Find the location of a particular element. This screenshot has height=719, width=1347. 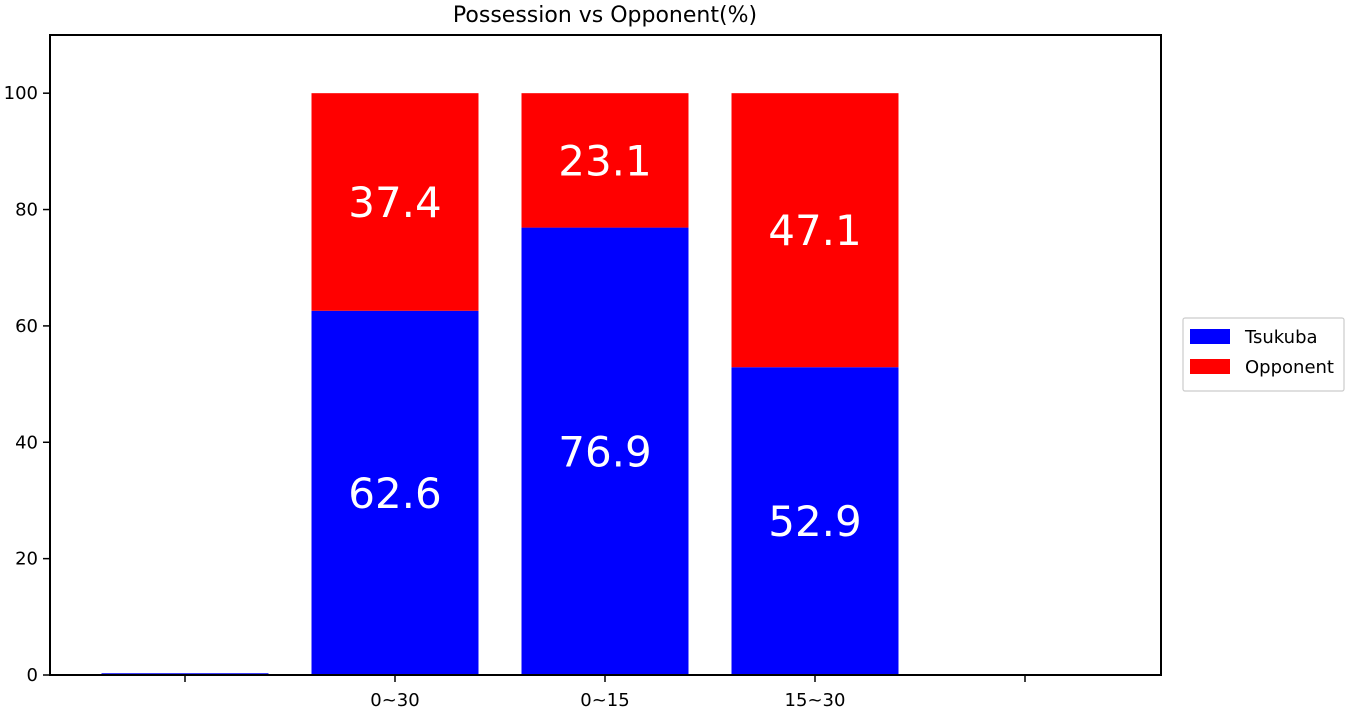

x-tick-label-2: 0~15 is located at coordinates (604, 700).